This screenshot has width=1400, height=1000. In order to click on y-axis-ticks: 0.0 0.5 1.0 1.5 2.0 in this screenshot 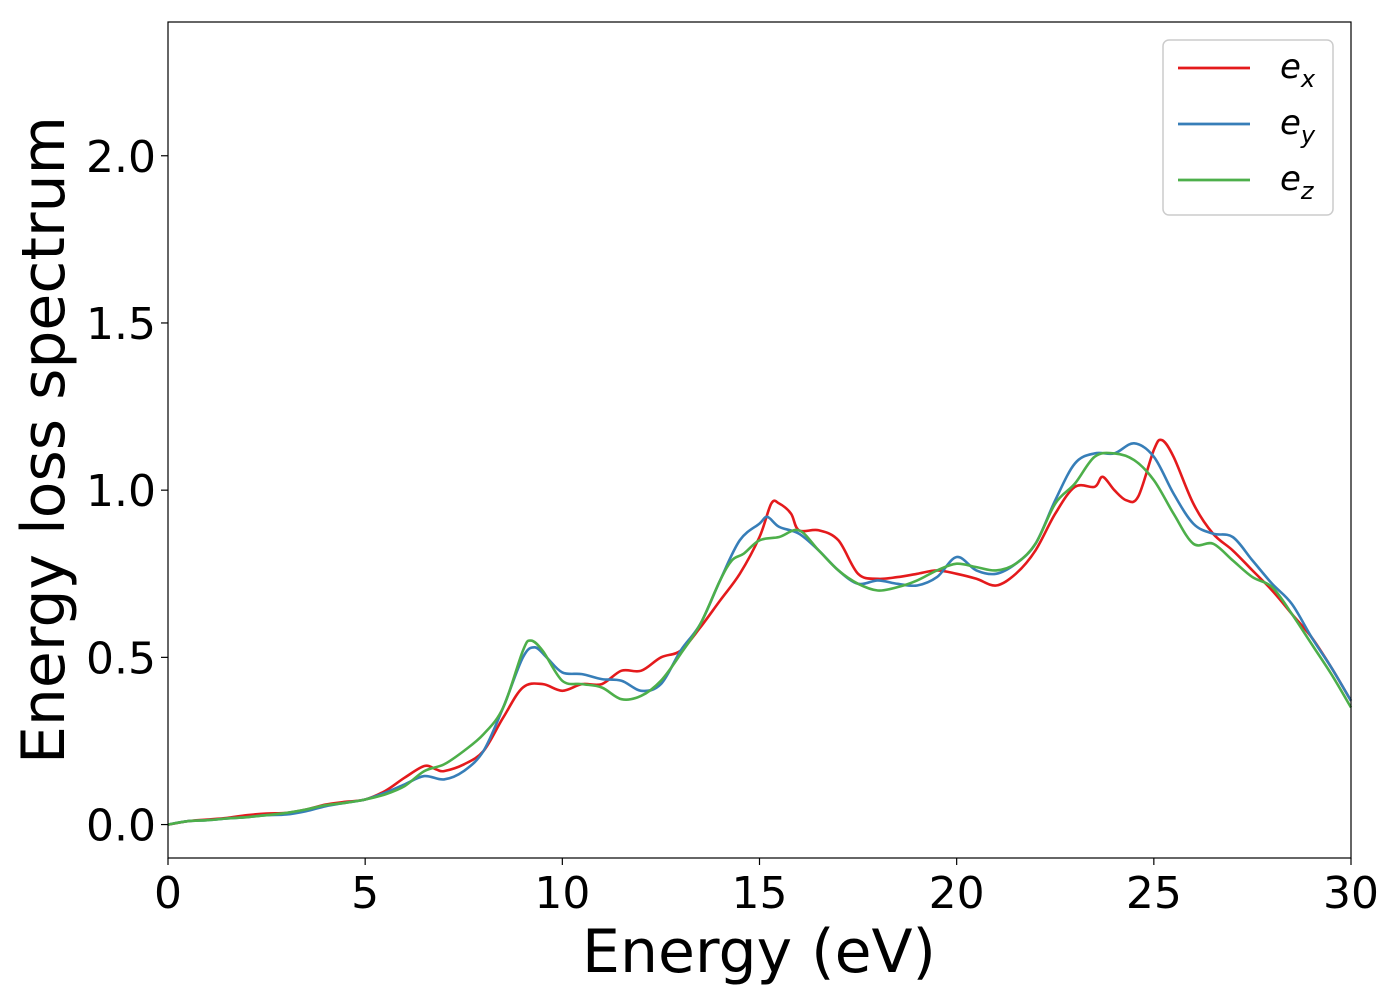, I will do `click(127, 492)`.